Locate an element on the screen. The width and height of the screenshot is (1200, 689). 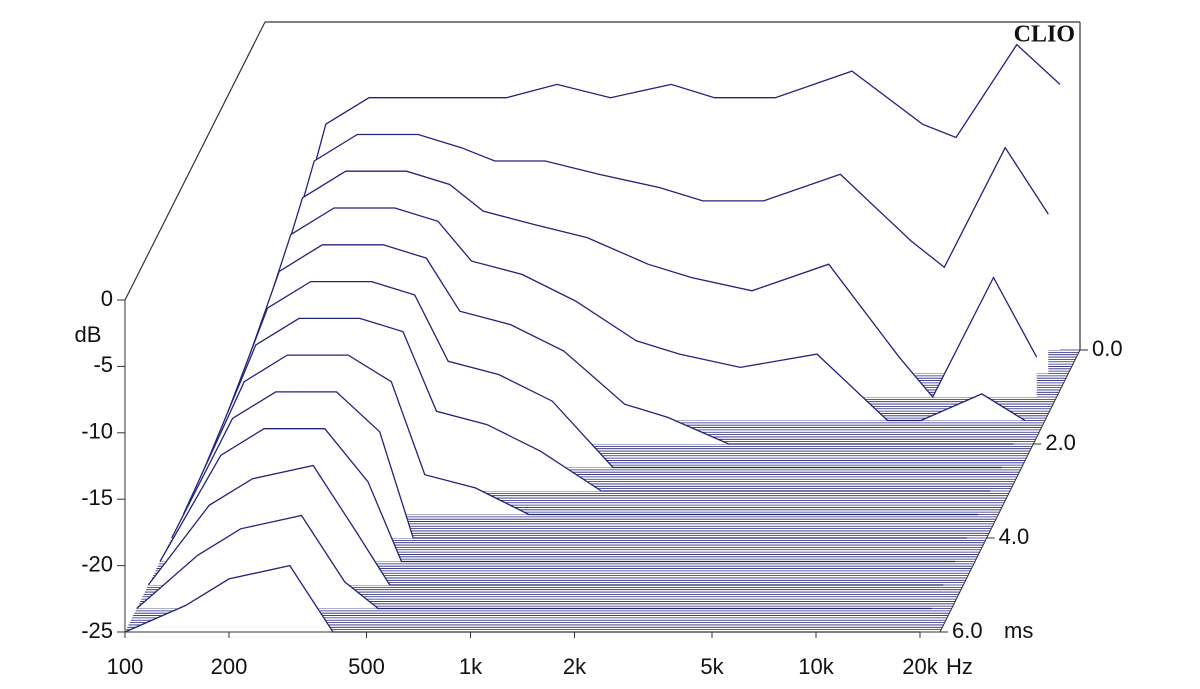
y-tick-label: 0 is located at coordinates (107, 298).